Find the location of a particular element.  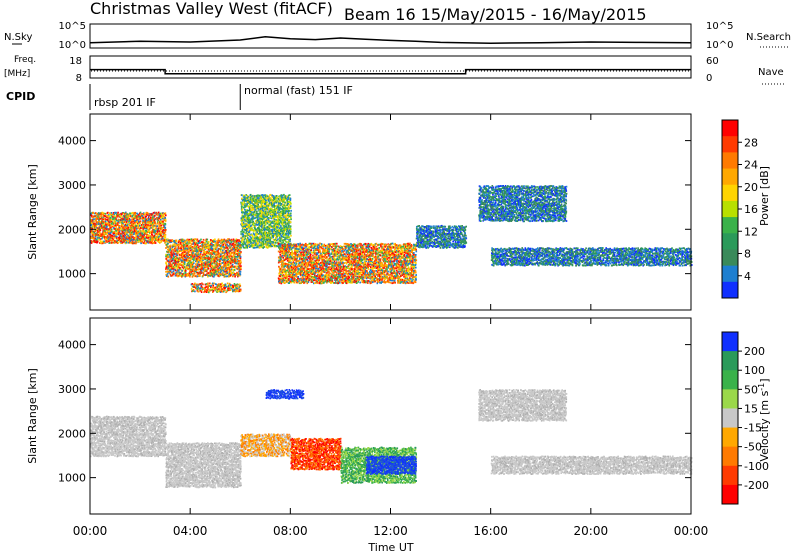

radar-title: Christmas Valley West (fitACF) is located at coordinates (211, 9).